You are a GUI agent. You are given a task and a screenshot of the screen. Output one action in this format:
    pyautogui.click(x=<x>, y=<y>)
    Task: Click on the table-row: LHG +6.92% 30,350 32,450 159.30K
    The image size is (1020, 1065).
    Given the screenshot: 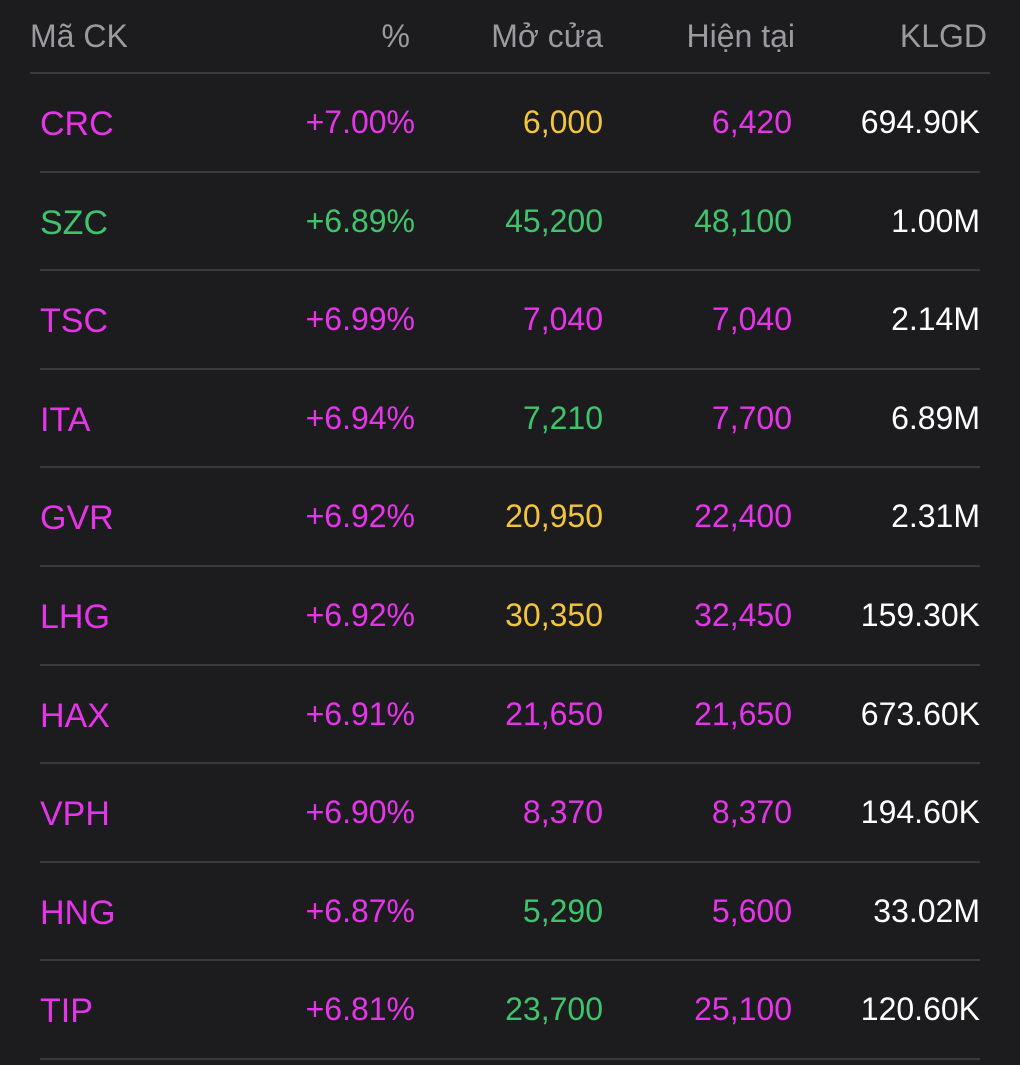 What is the action you would take?
    pyautogui.click(x=510, y=616)
    